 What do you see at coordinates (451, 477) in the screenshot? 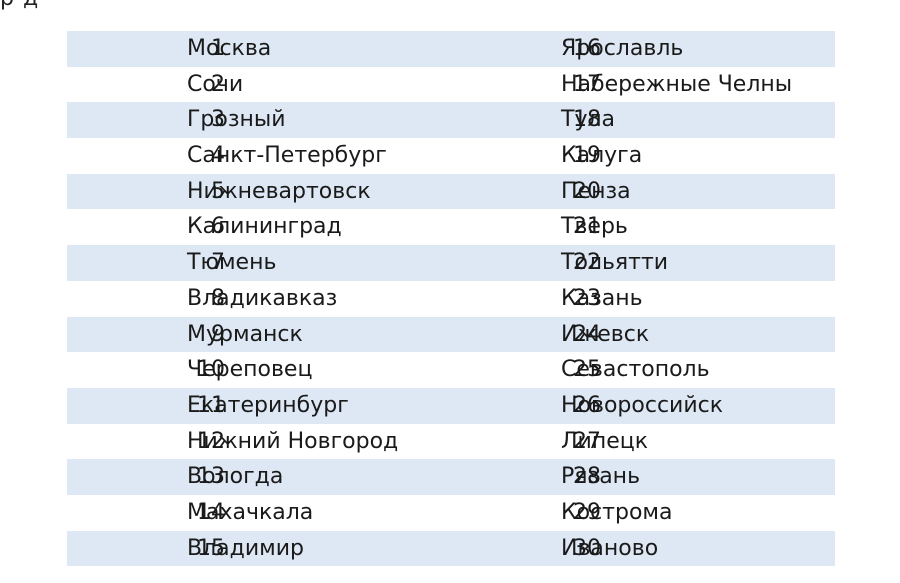
I see `table-row: 13 Вологда 28 Рязань` at bounding box center [451, 477].